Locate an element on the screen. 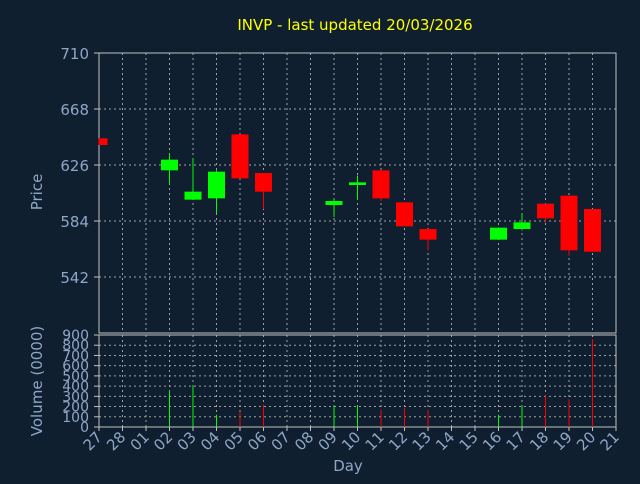 The image size is (640, 484). x-tick-label: 19 is located at coordinates (563, 441).